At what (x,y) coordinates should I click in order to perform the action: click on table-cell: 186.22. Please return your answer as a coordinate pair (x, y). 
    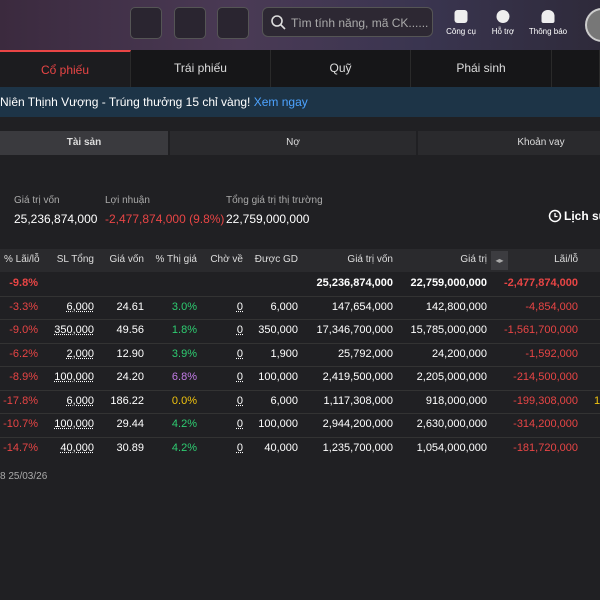
    Looking at the image, I should click on (127, 400).